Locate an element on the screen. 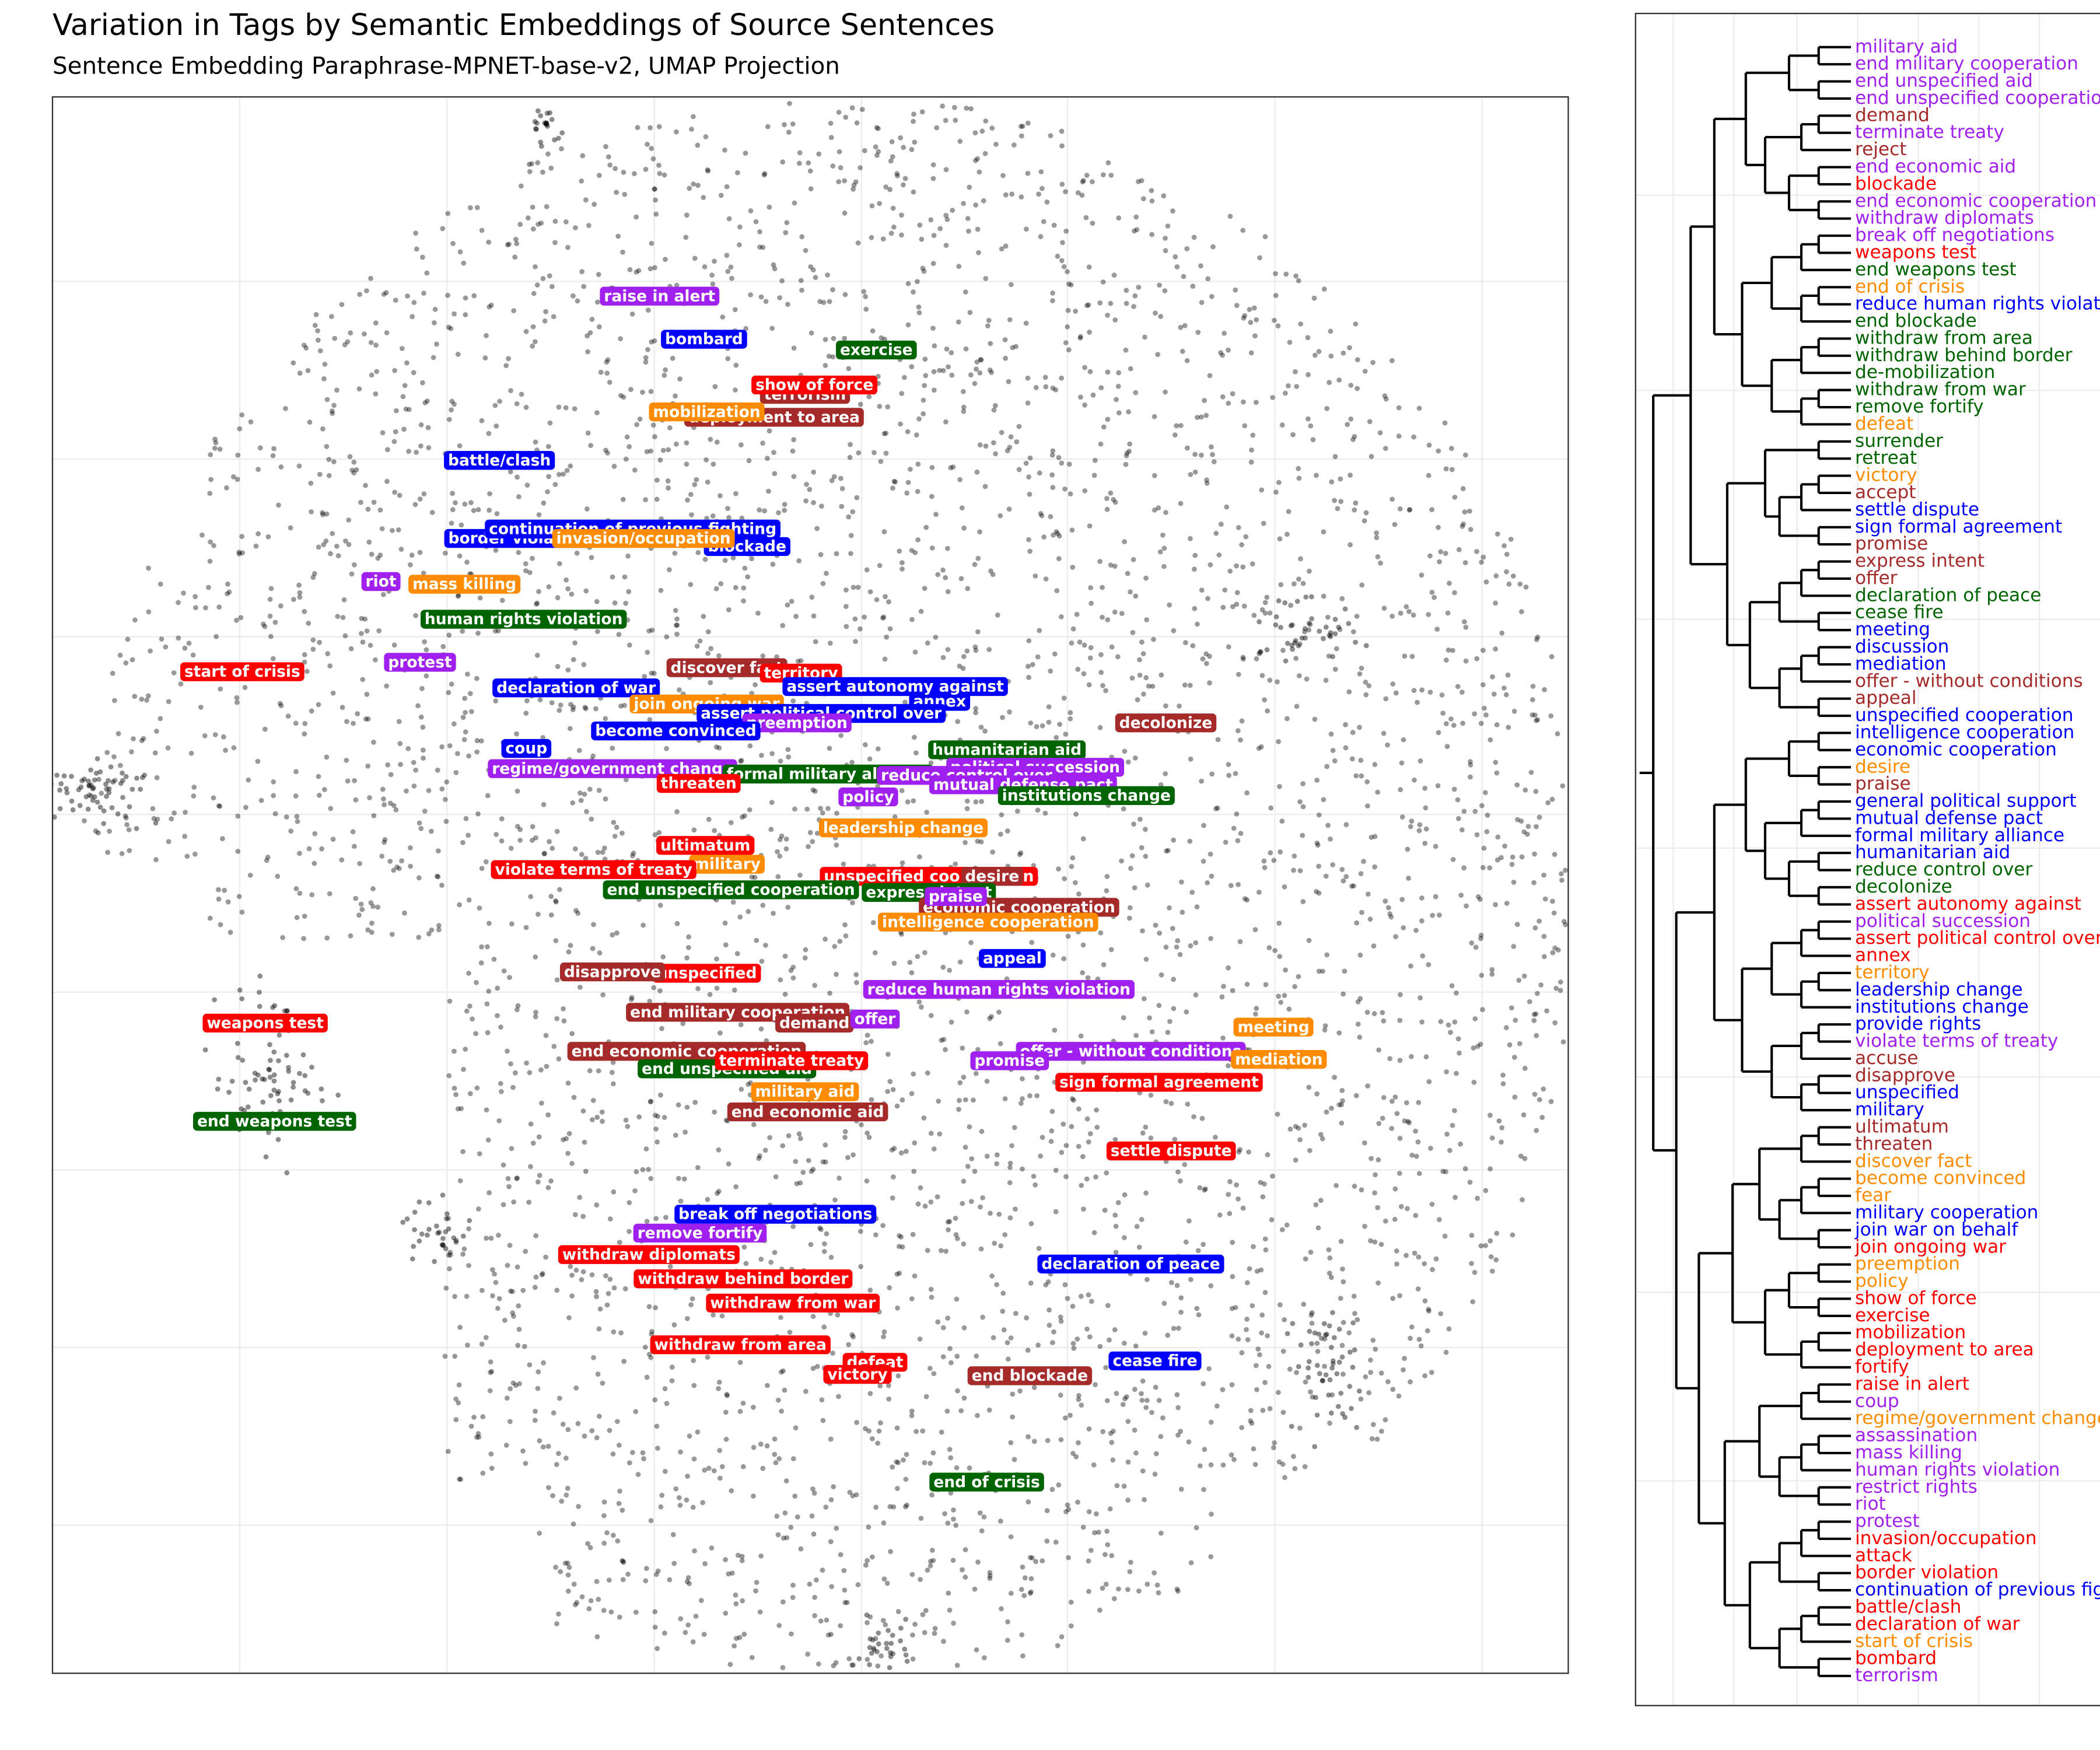 This screenshot has width=2100, height=1750. tag-text: assert autonomy against is located at coordinates (895, 687).